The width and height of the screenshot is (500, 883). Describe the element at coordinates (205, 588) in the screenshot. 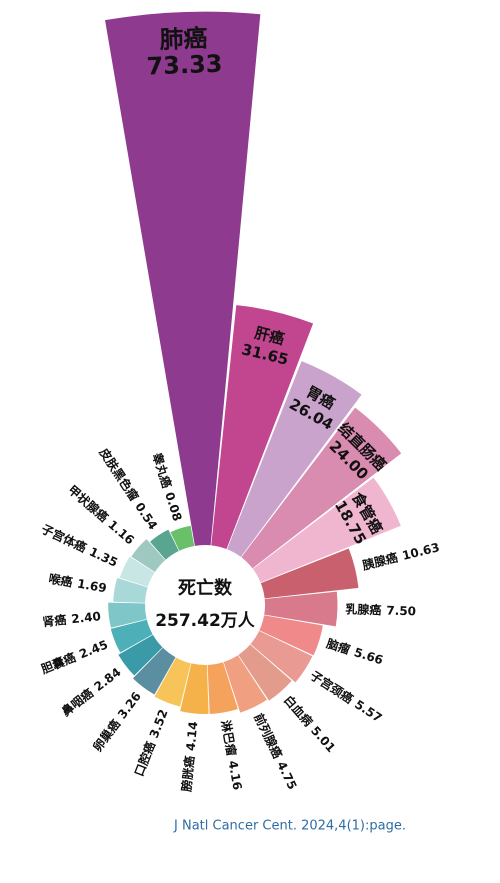

I see `center-label: 死亡数` at that location.